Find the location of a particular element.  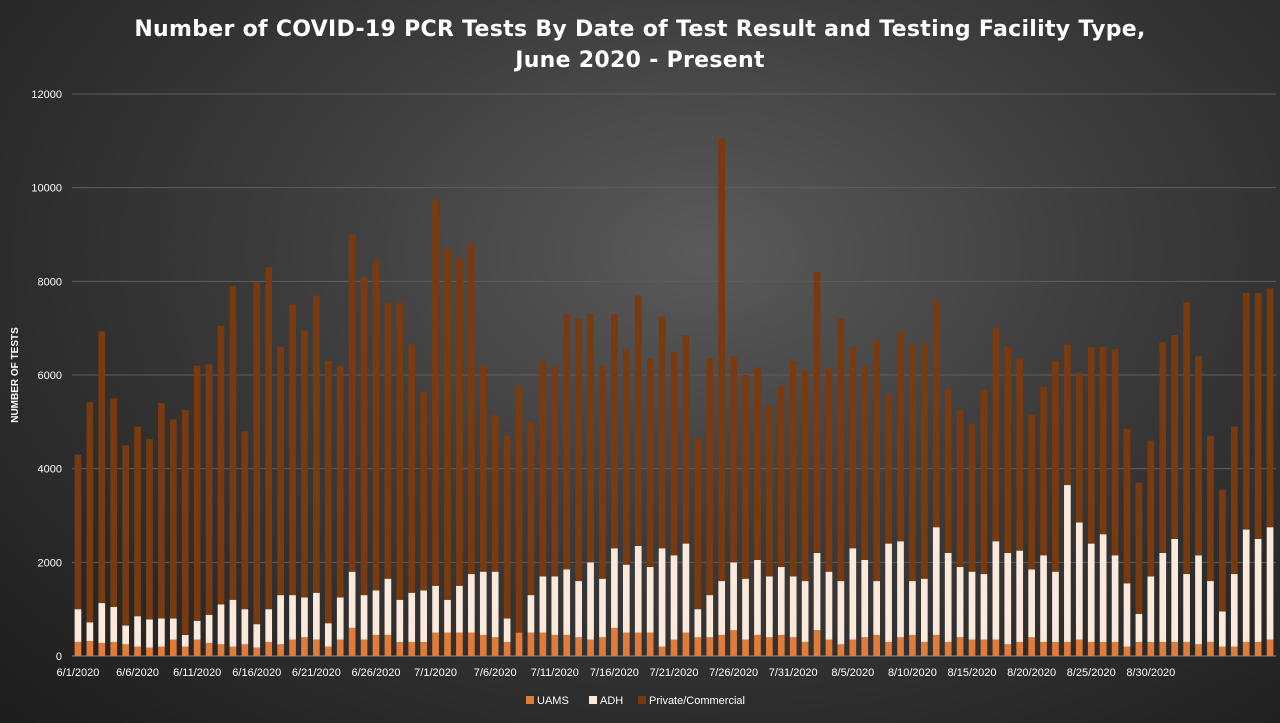

x-tick-label: 8/10/2020 is located at coordinates (912, 673).